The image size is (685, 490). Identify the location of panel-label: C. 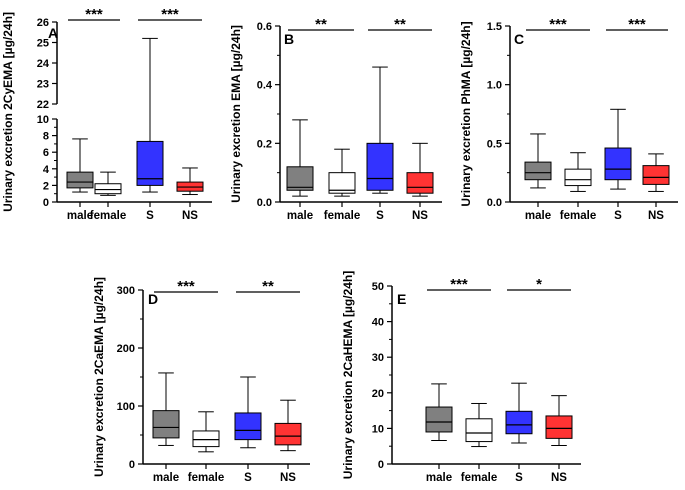
(519, 39).